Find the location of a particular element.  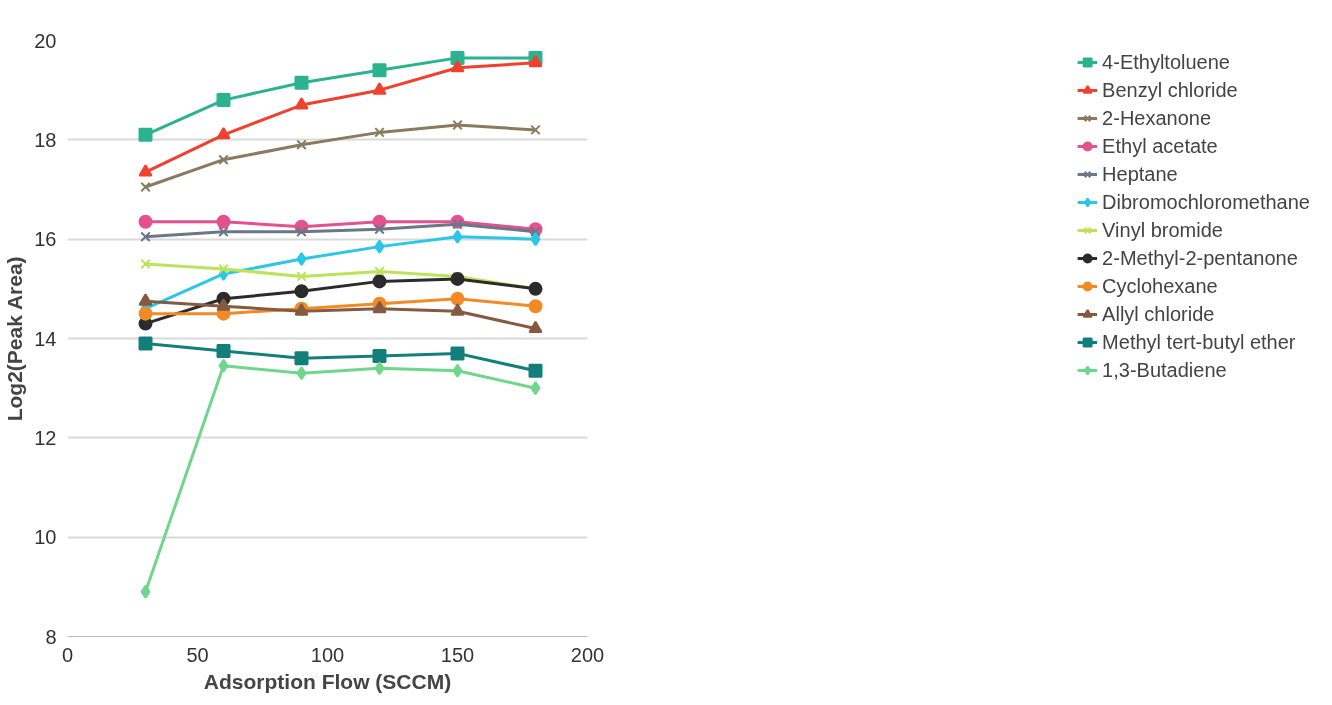

x-tick-label: 150 is located at coordinates (457, 654).